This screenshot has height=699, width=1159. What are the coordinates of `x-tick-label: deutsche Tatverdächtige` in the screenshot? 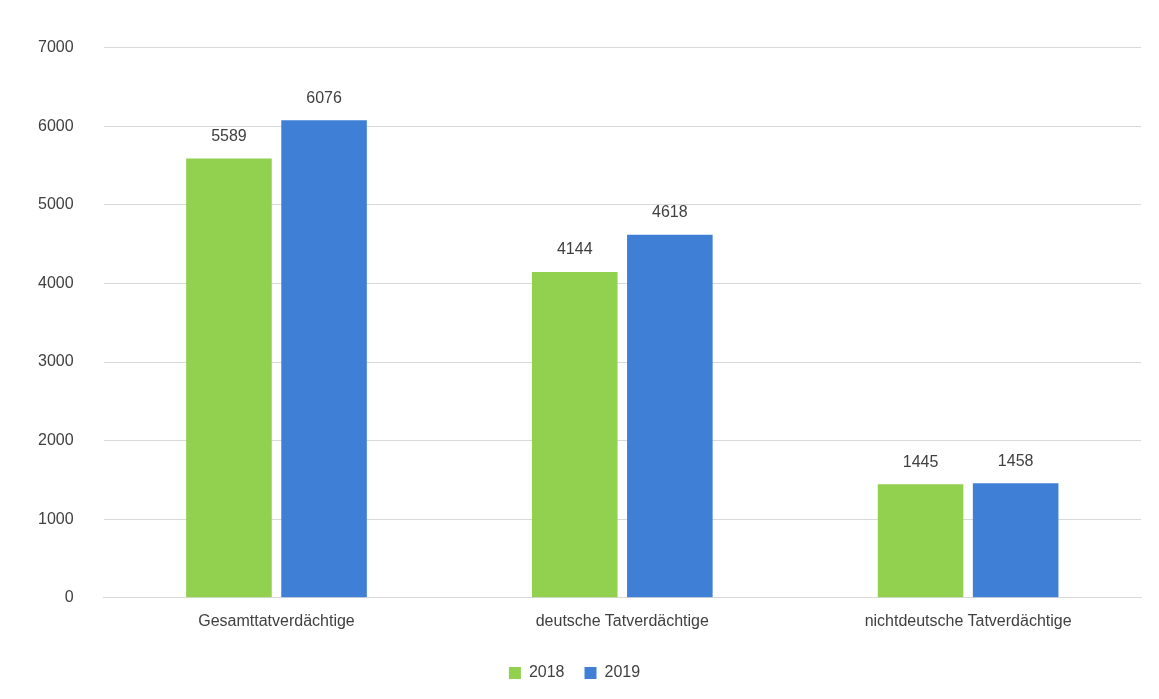 It's located at (622, 620).